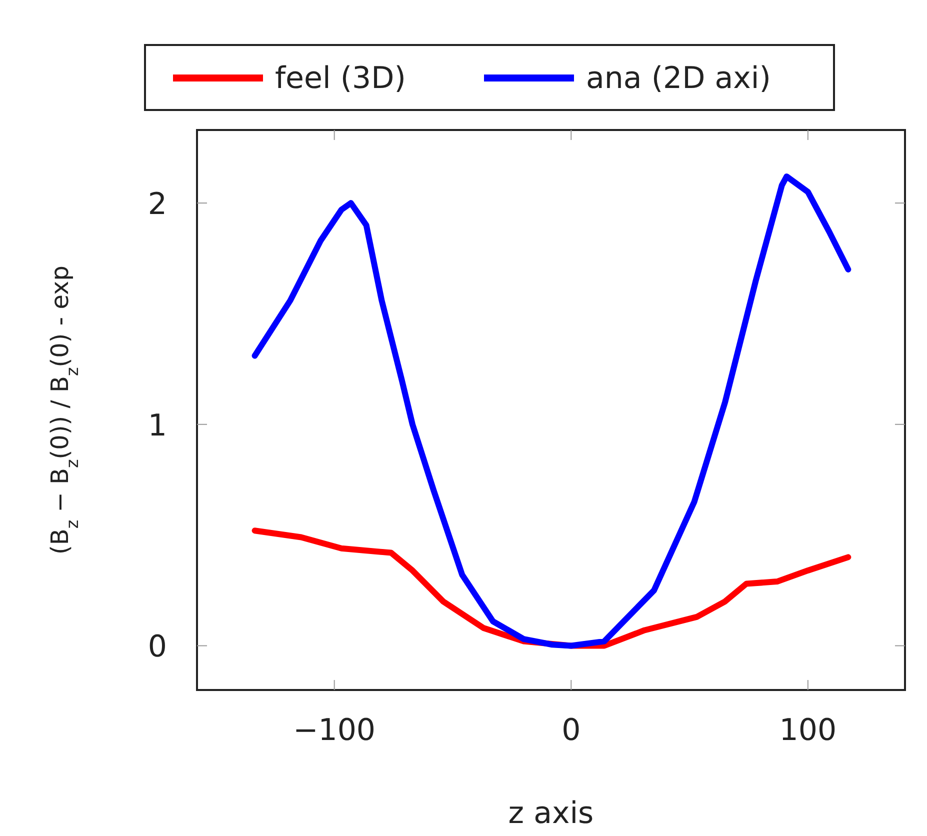 The width and height of the screenshot is (927, 836). I want to click on x-axis-title: z axis, so click(551, 813).